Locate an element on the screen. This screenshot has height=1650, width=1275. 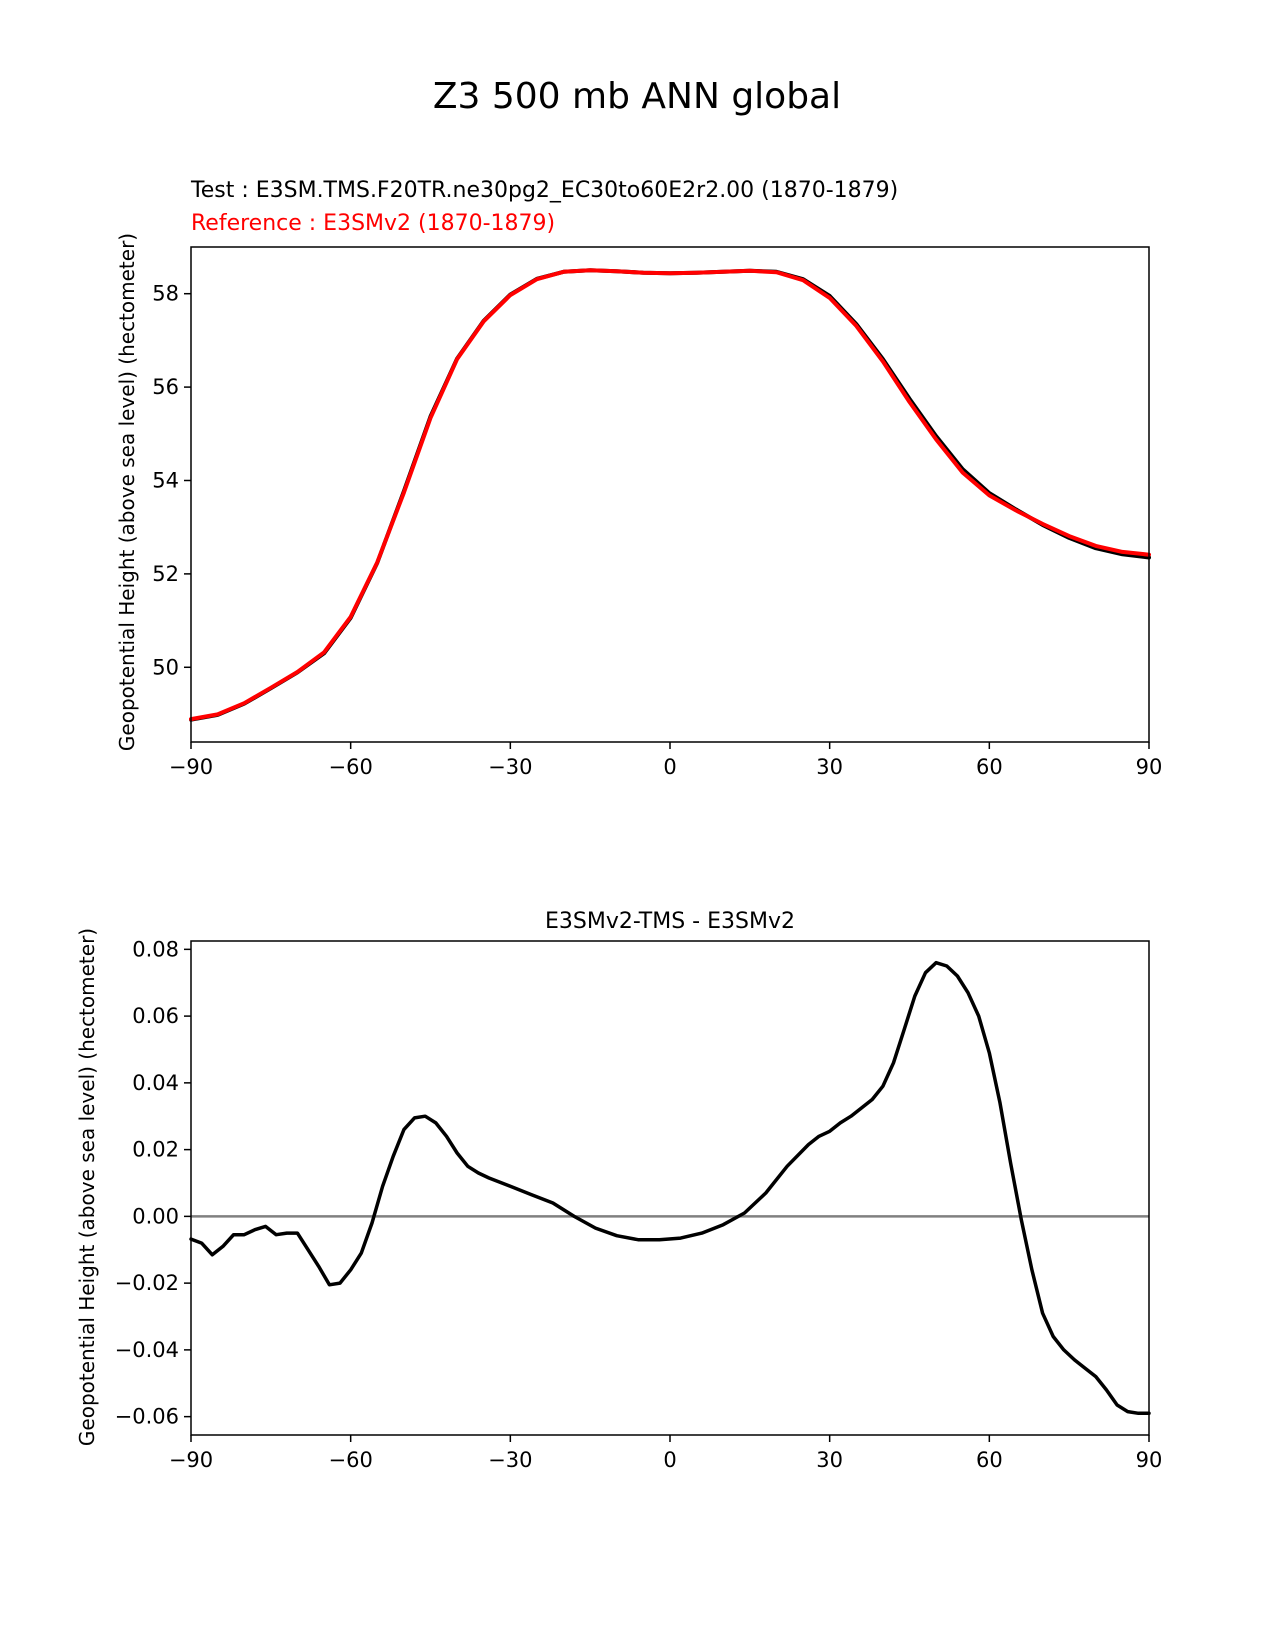
top-x-tick-label: −90 is located at coordinates (191, 767).